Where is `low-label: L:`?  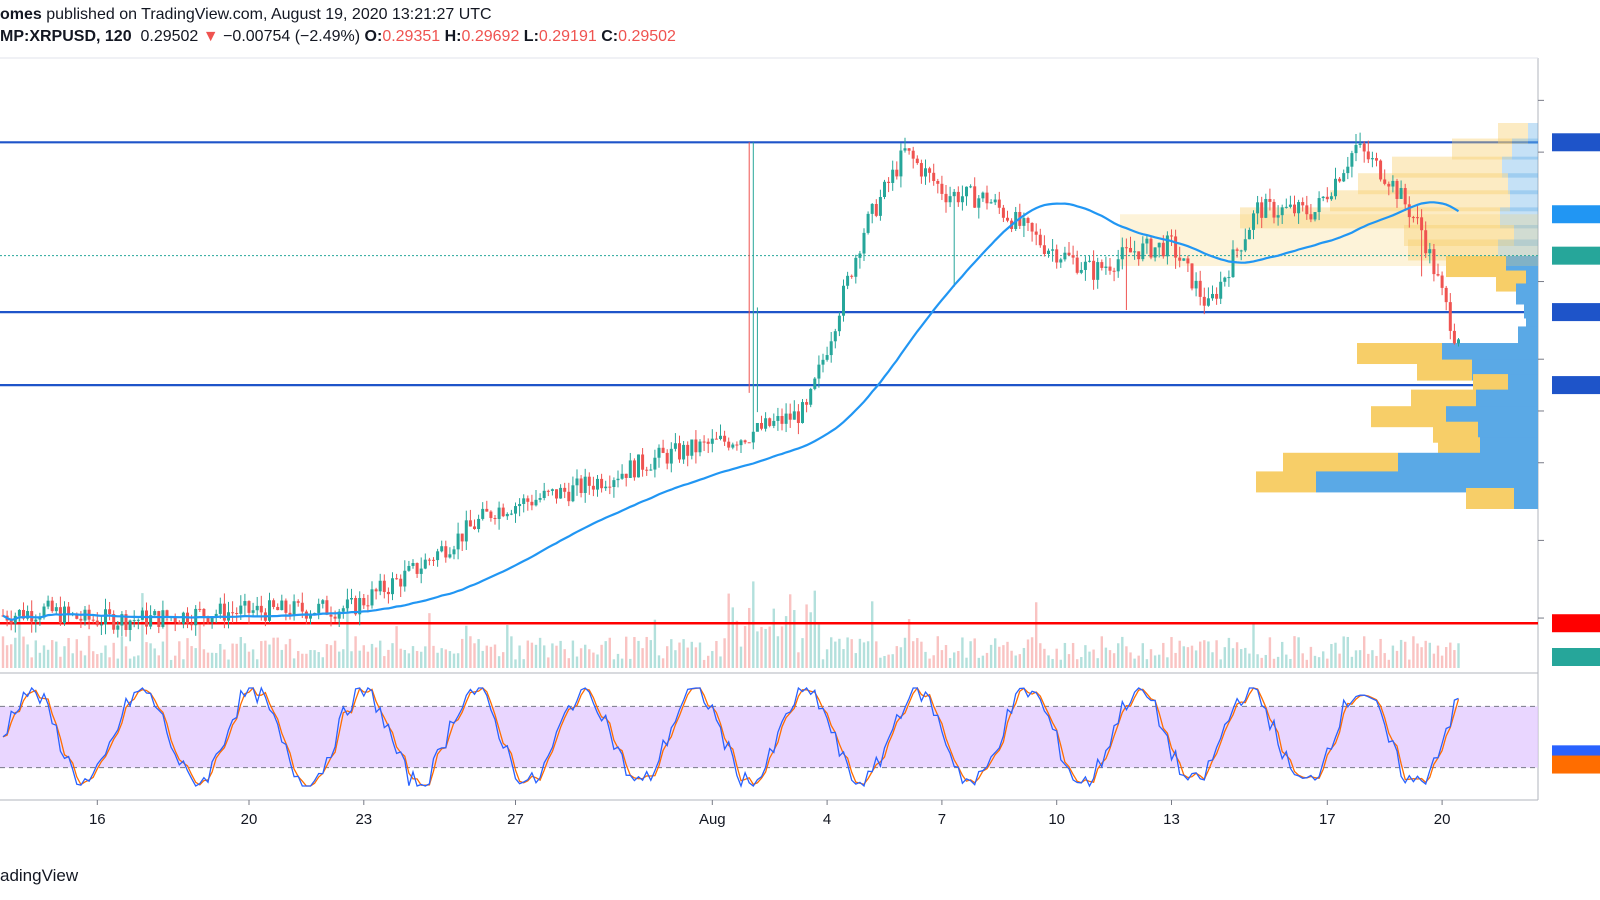
low-label: L: is located at coordinates (531, 36).